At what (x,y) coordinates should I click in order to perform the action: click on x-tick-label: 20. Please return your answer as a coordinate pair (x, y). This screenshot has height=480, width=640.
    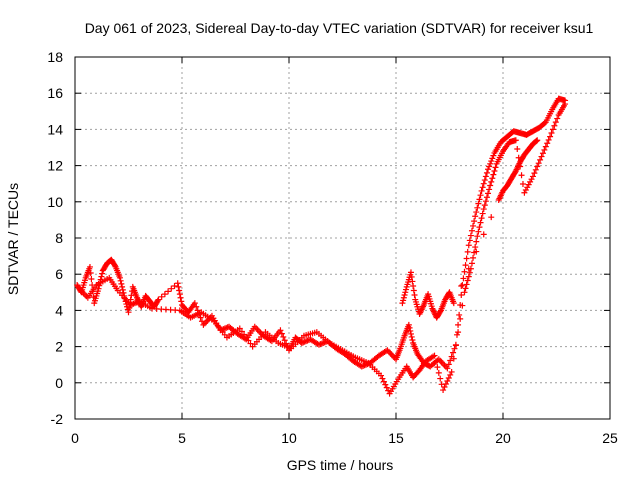
    Looking at the image, I should click on (503, 438).